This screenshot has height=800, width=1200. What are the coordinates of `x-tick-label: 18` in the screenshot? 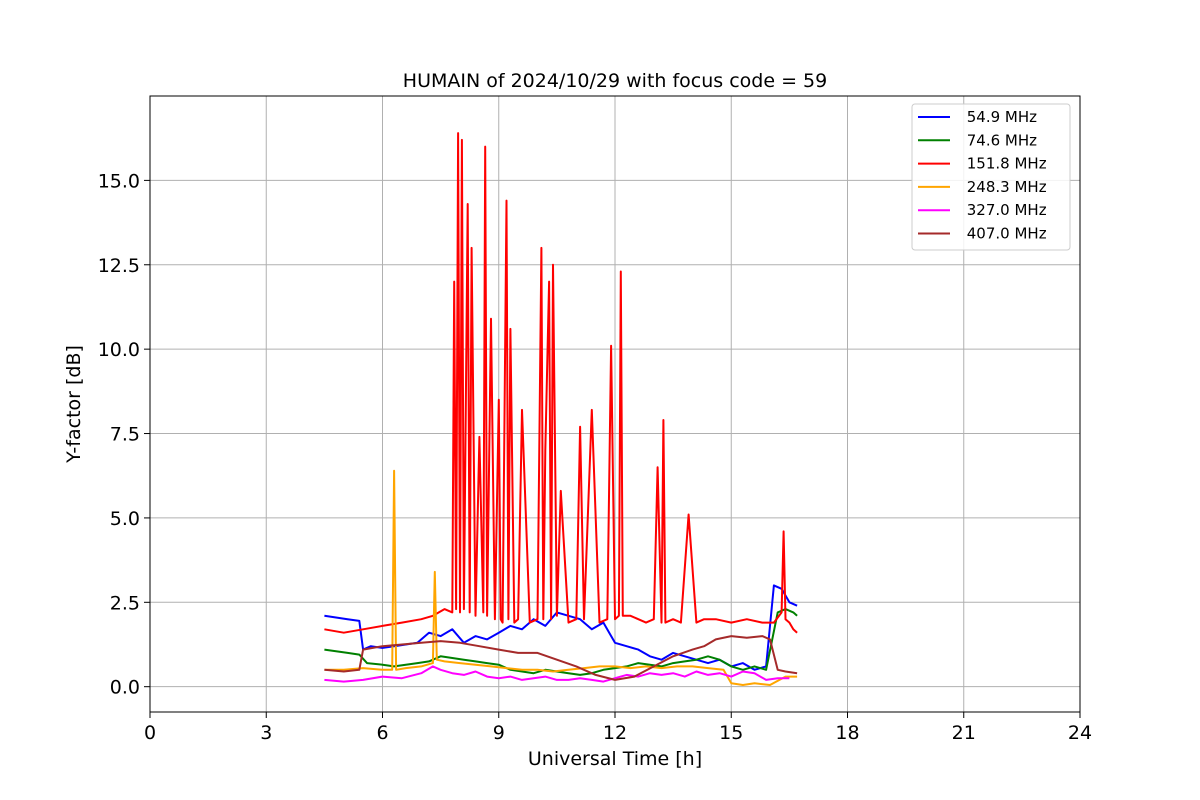 It's located at (847, 733).